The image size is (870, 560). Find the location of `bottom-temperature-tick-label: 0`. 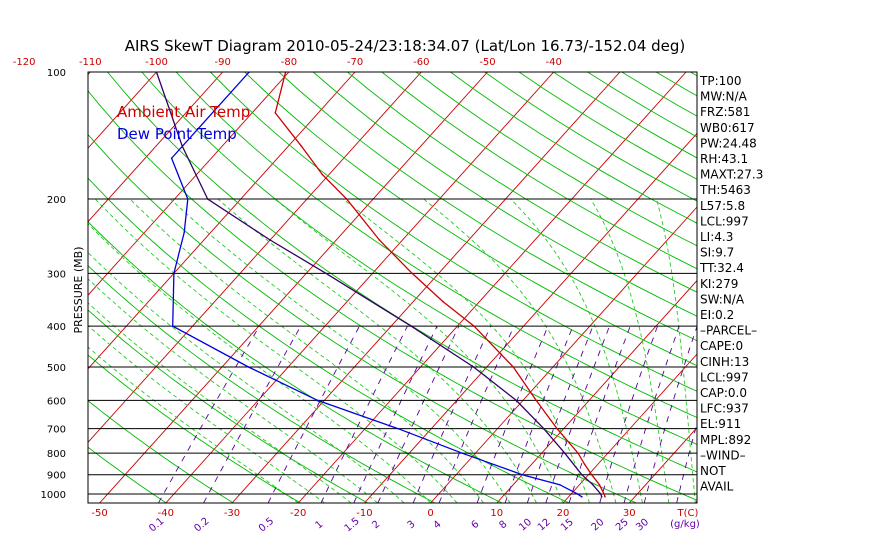

bottom-temperature-tick-label: 0 is located at coordinates (430, 513).